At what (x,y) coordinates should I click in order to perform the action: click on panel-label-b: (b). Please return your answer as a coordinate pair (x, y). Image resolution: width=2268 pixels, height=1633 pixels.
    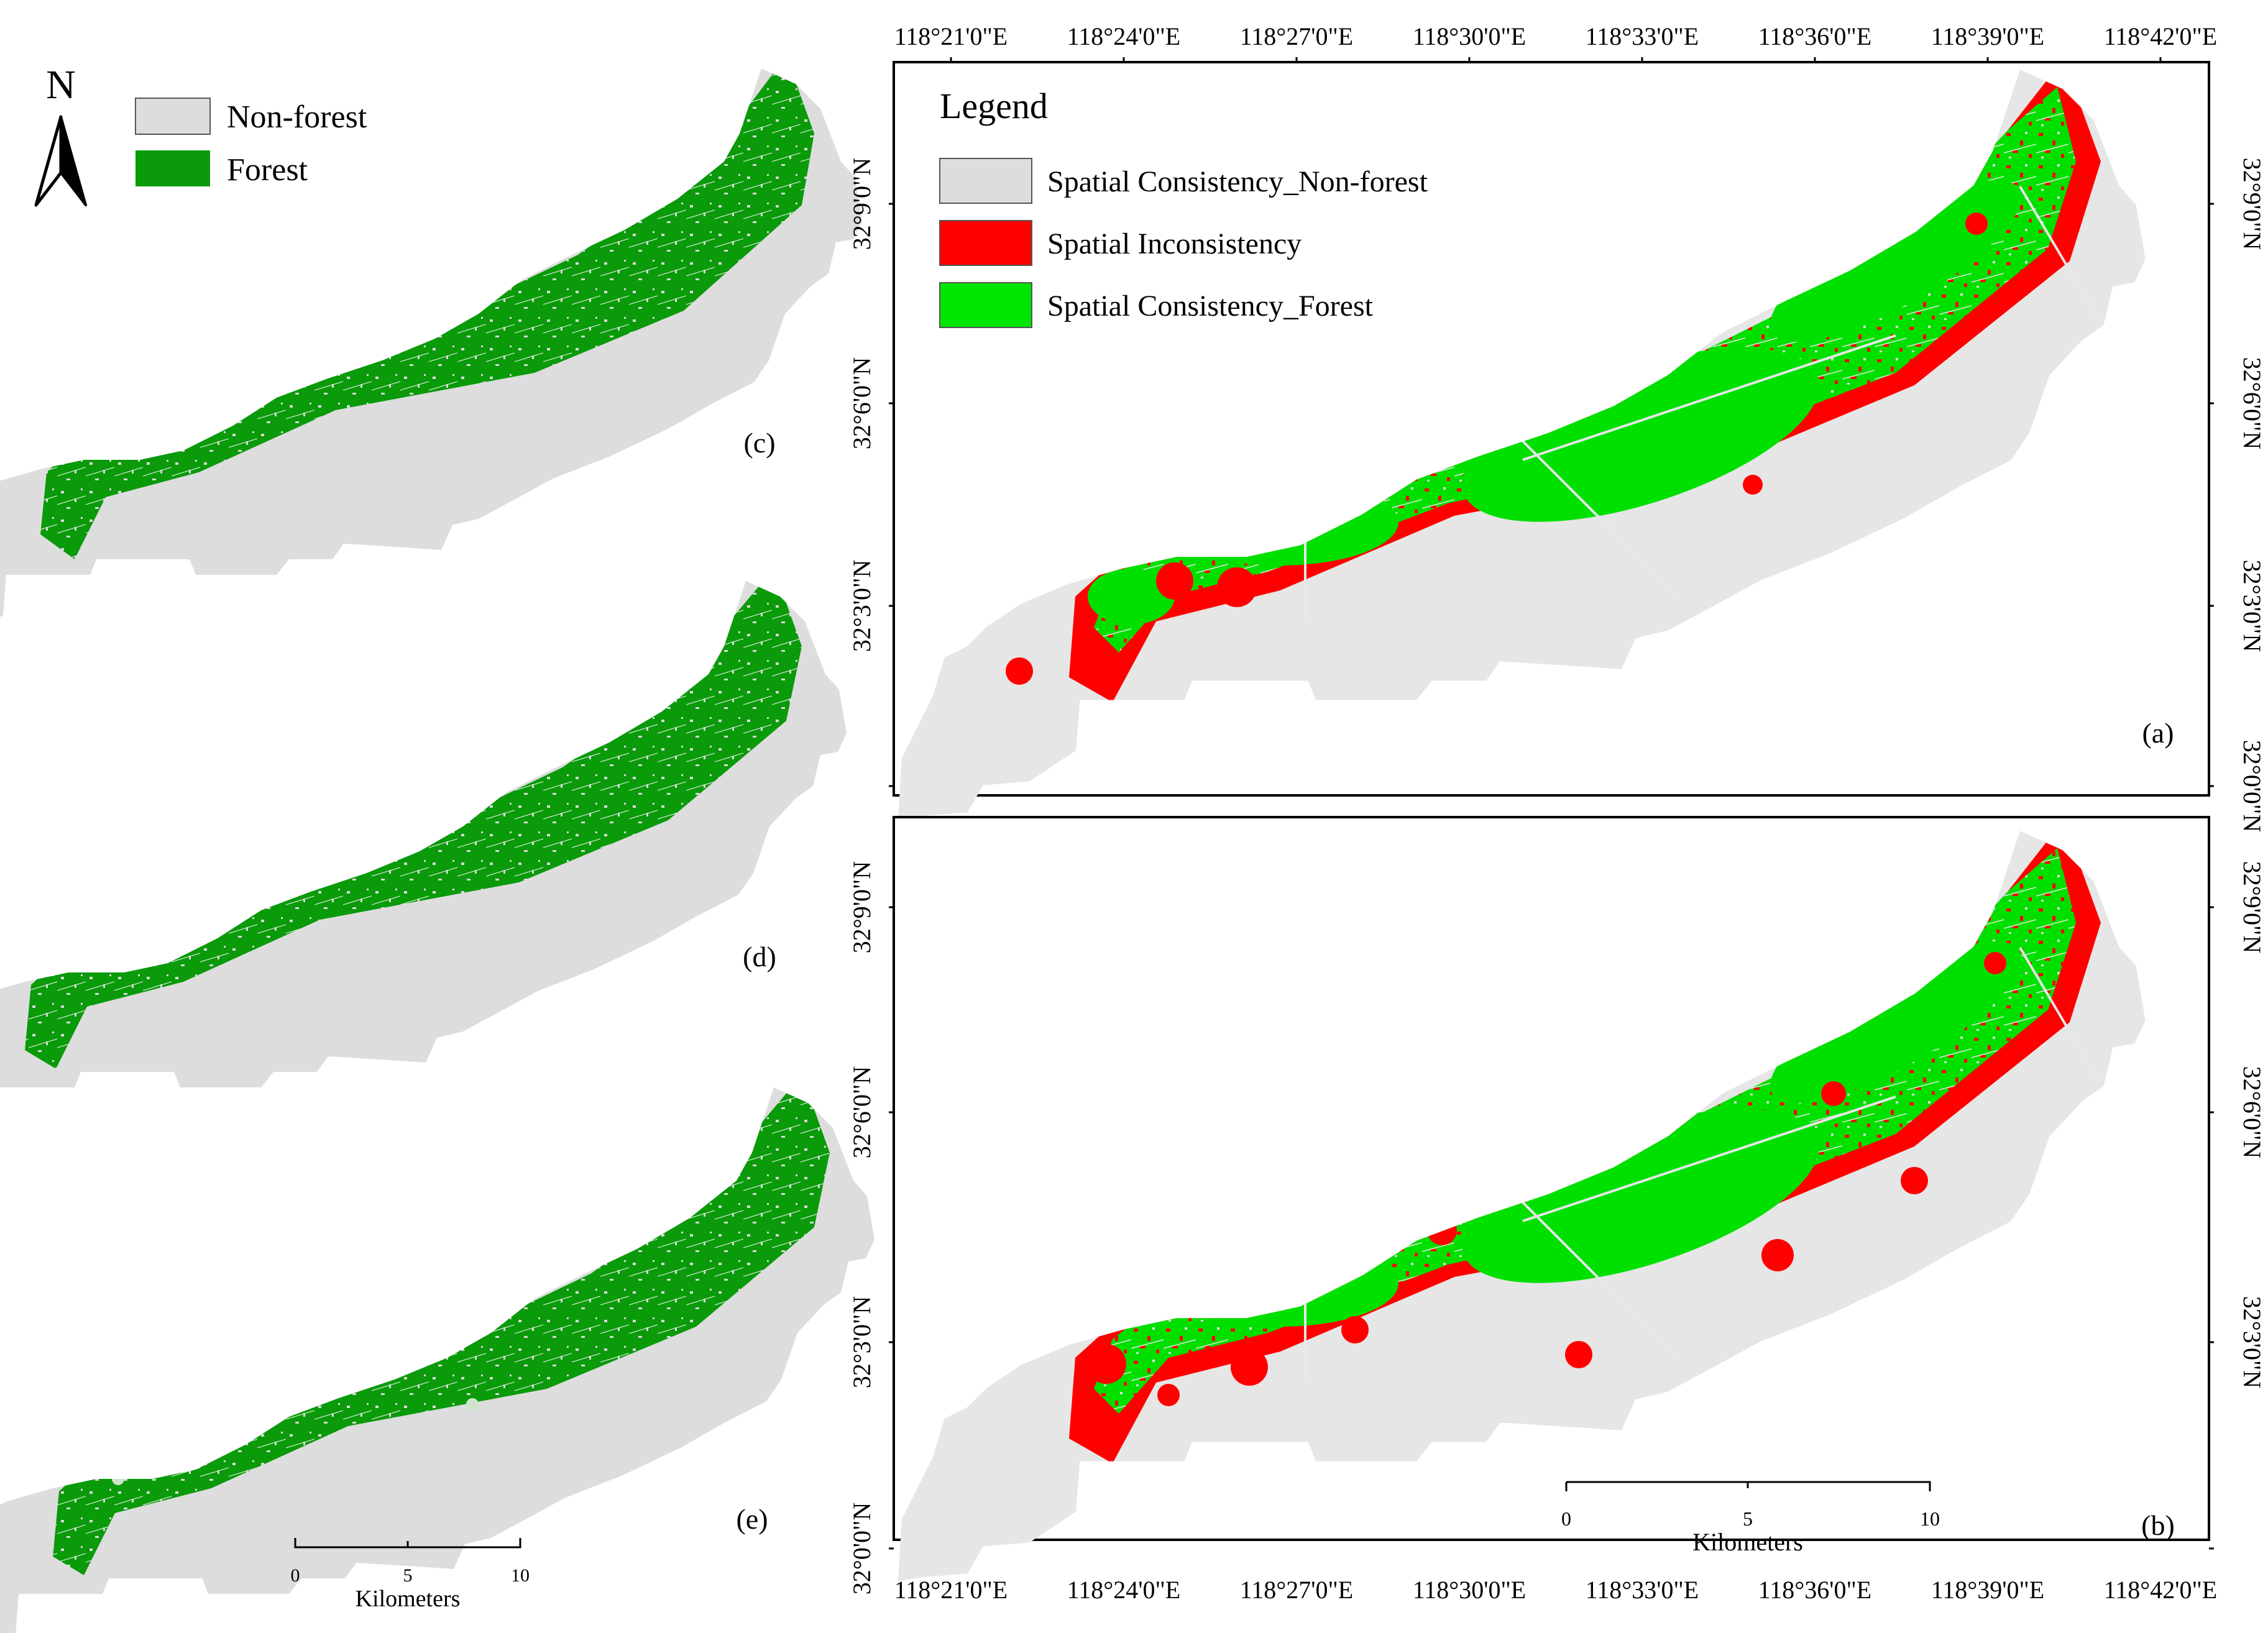
    Looking at the image, I should click on (2158, 1525).